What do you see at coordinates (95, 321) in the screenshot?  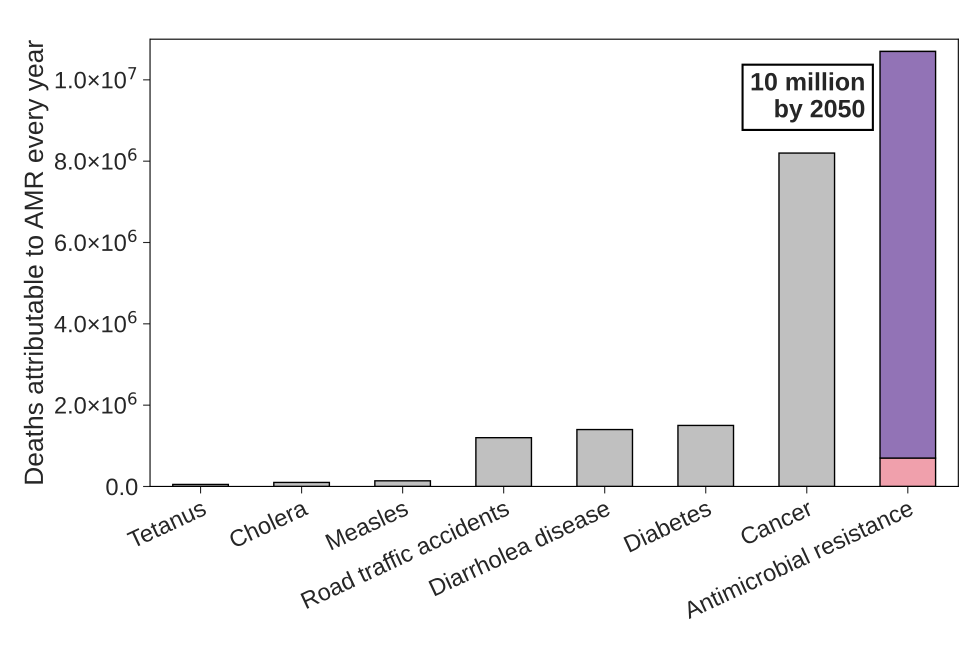 I see `y-tick-label: 4.0×10$^{6}$` at bounding box center [95, 321].